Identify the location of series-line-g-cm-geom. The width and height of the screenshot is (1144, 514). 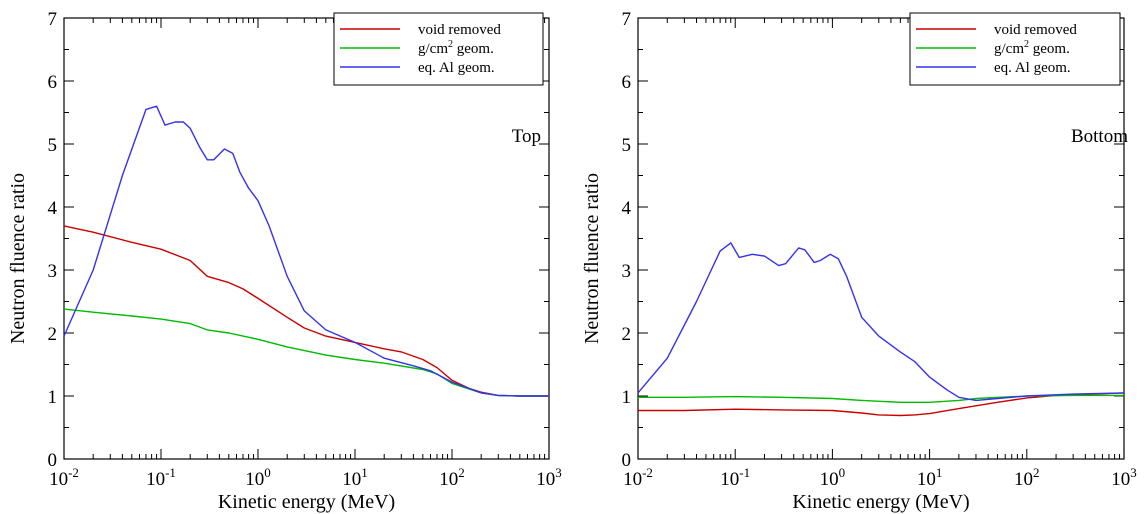
(306, 352).